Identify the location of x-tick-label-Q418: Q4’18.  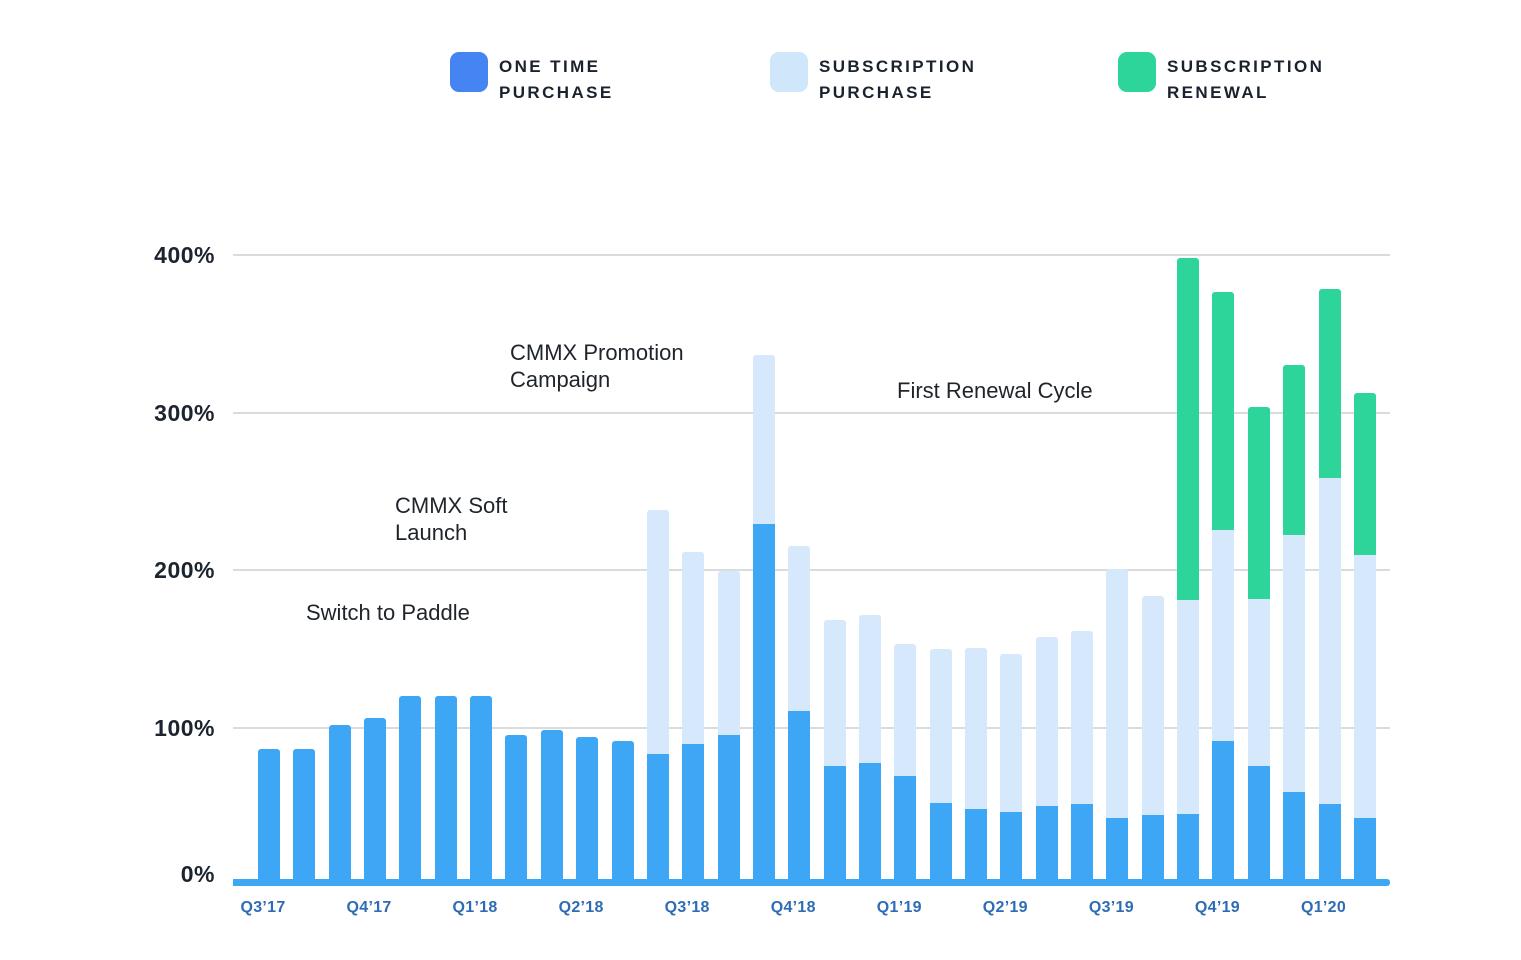
(793, 907).